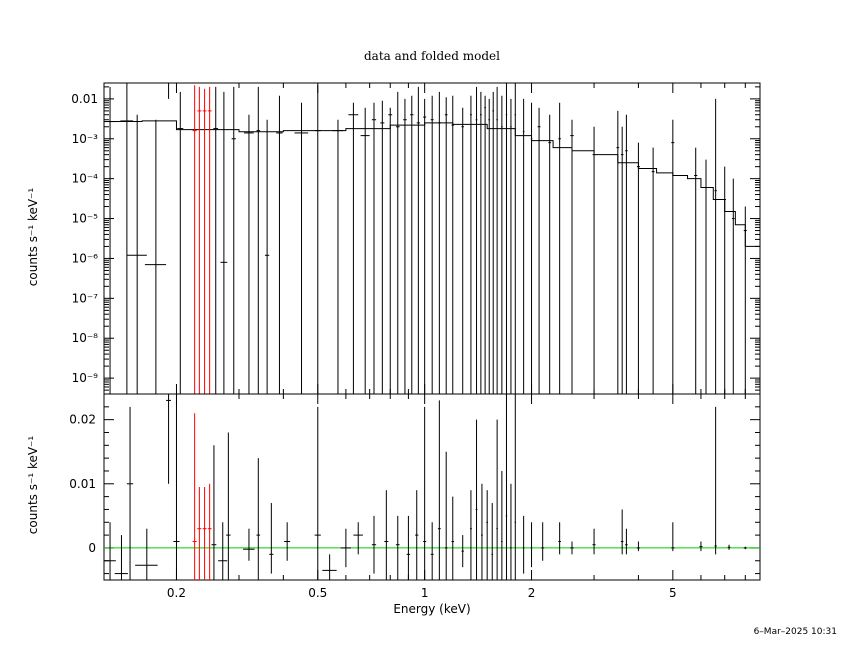 The width and height of the screenshot is (857, 661). I want to click on x-tick-label: 0.2, so click(176, 593).